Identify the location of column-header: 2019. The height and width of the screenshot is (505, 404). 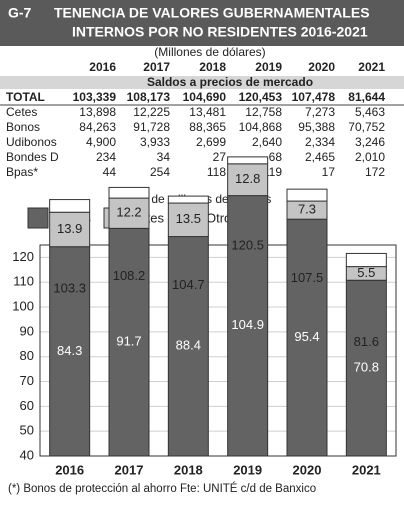
(268, 67).